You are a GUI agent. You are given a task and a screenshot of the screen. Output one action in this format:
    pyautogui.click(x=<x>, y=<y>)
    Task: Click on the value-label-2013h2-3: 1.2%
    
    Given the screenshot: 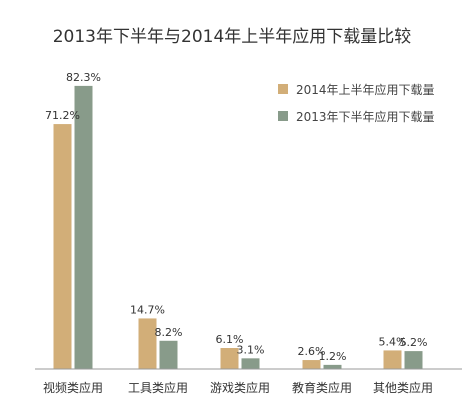 What is the action you would take?
    pyautogui.click(x=333, y=356)
    